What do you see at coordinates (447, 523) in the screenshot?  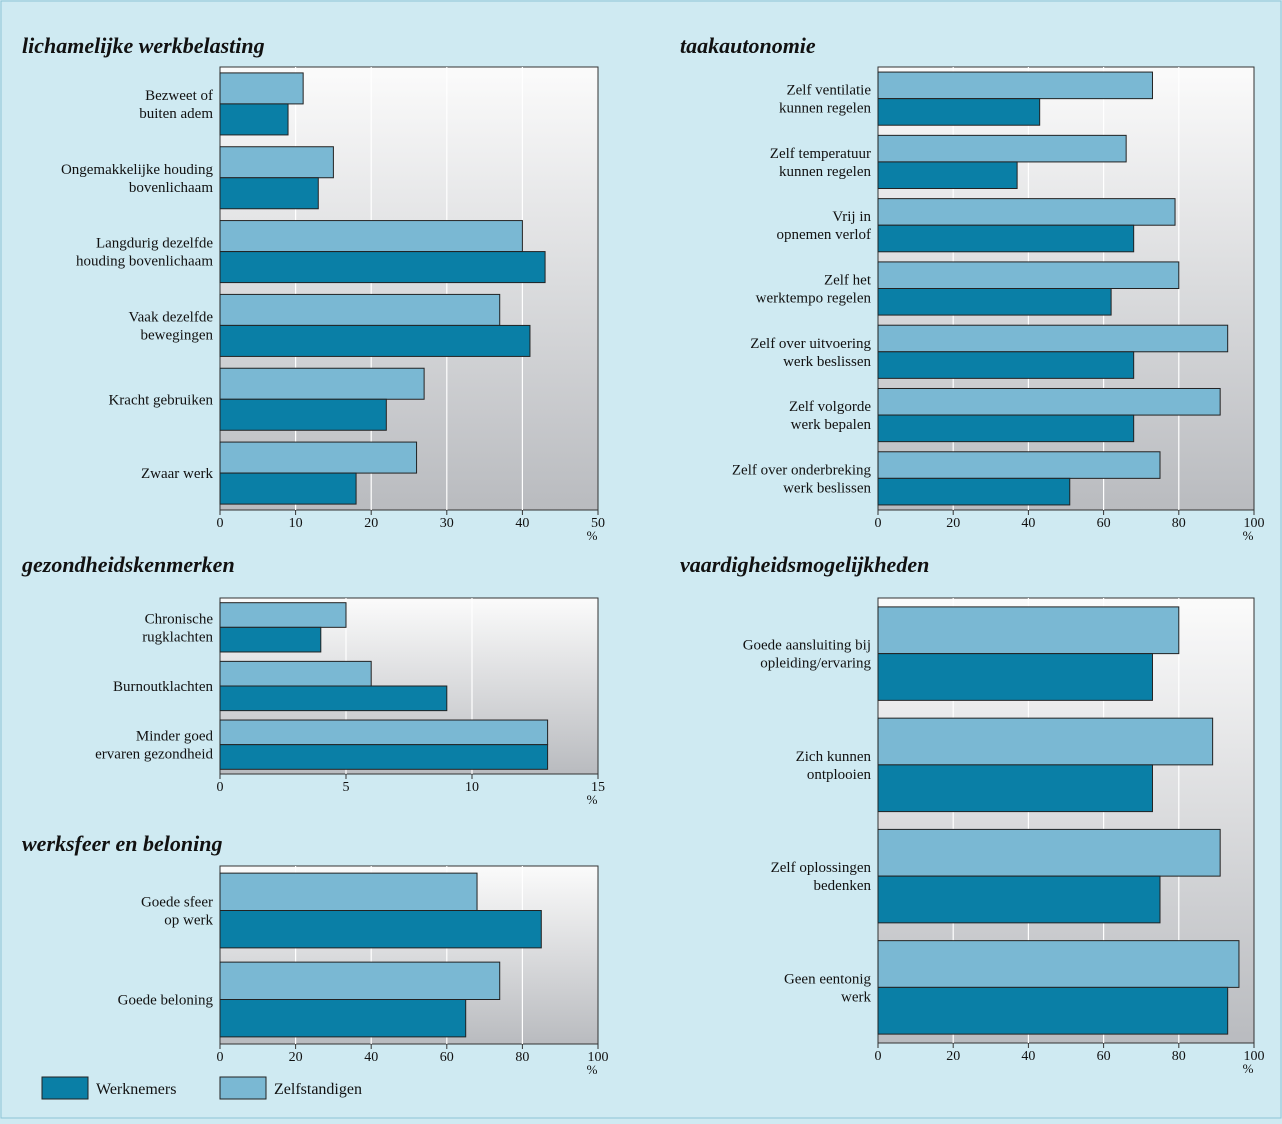 I see `tick-label: 30` at bounding box center [447, 523].